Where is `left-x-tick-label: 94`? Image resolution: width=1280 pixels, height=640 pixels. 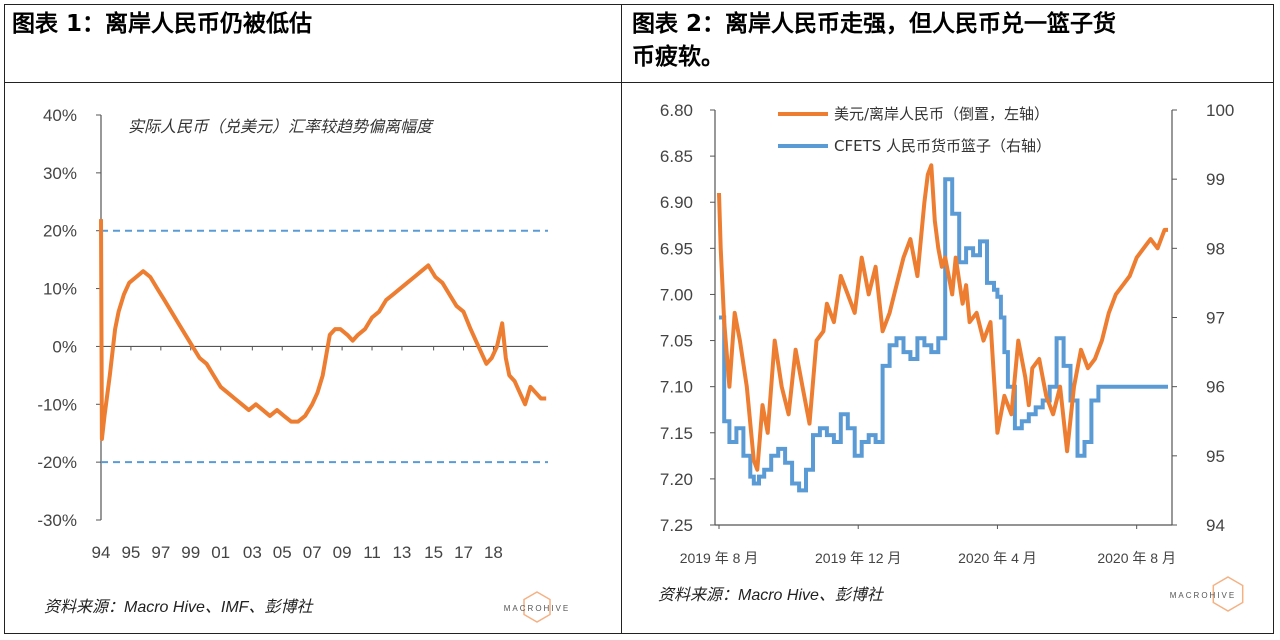
left-x-tick-label: 94 is located at coordinates (101, 552).